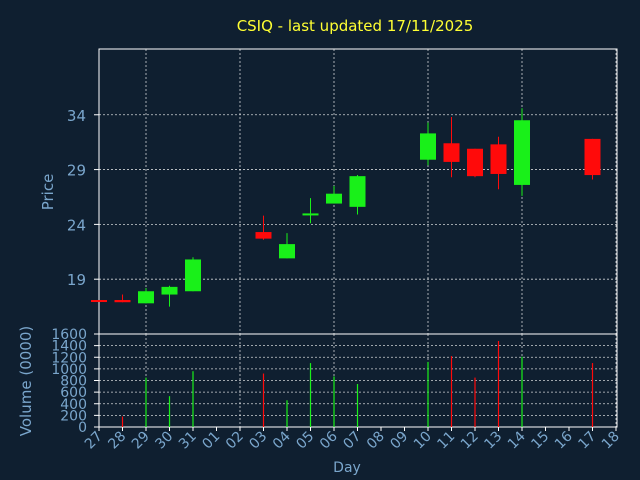  Describe the element at coordinates (69, 347) in the screenshot. I see `volume-tick-label: 1400` at that location.